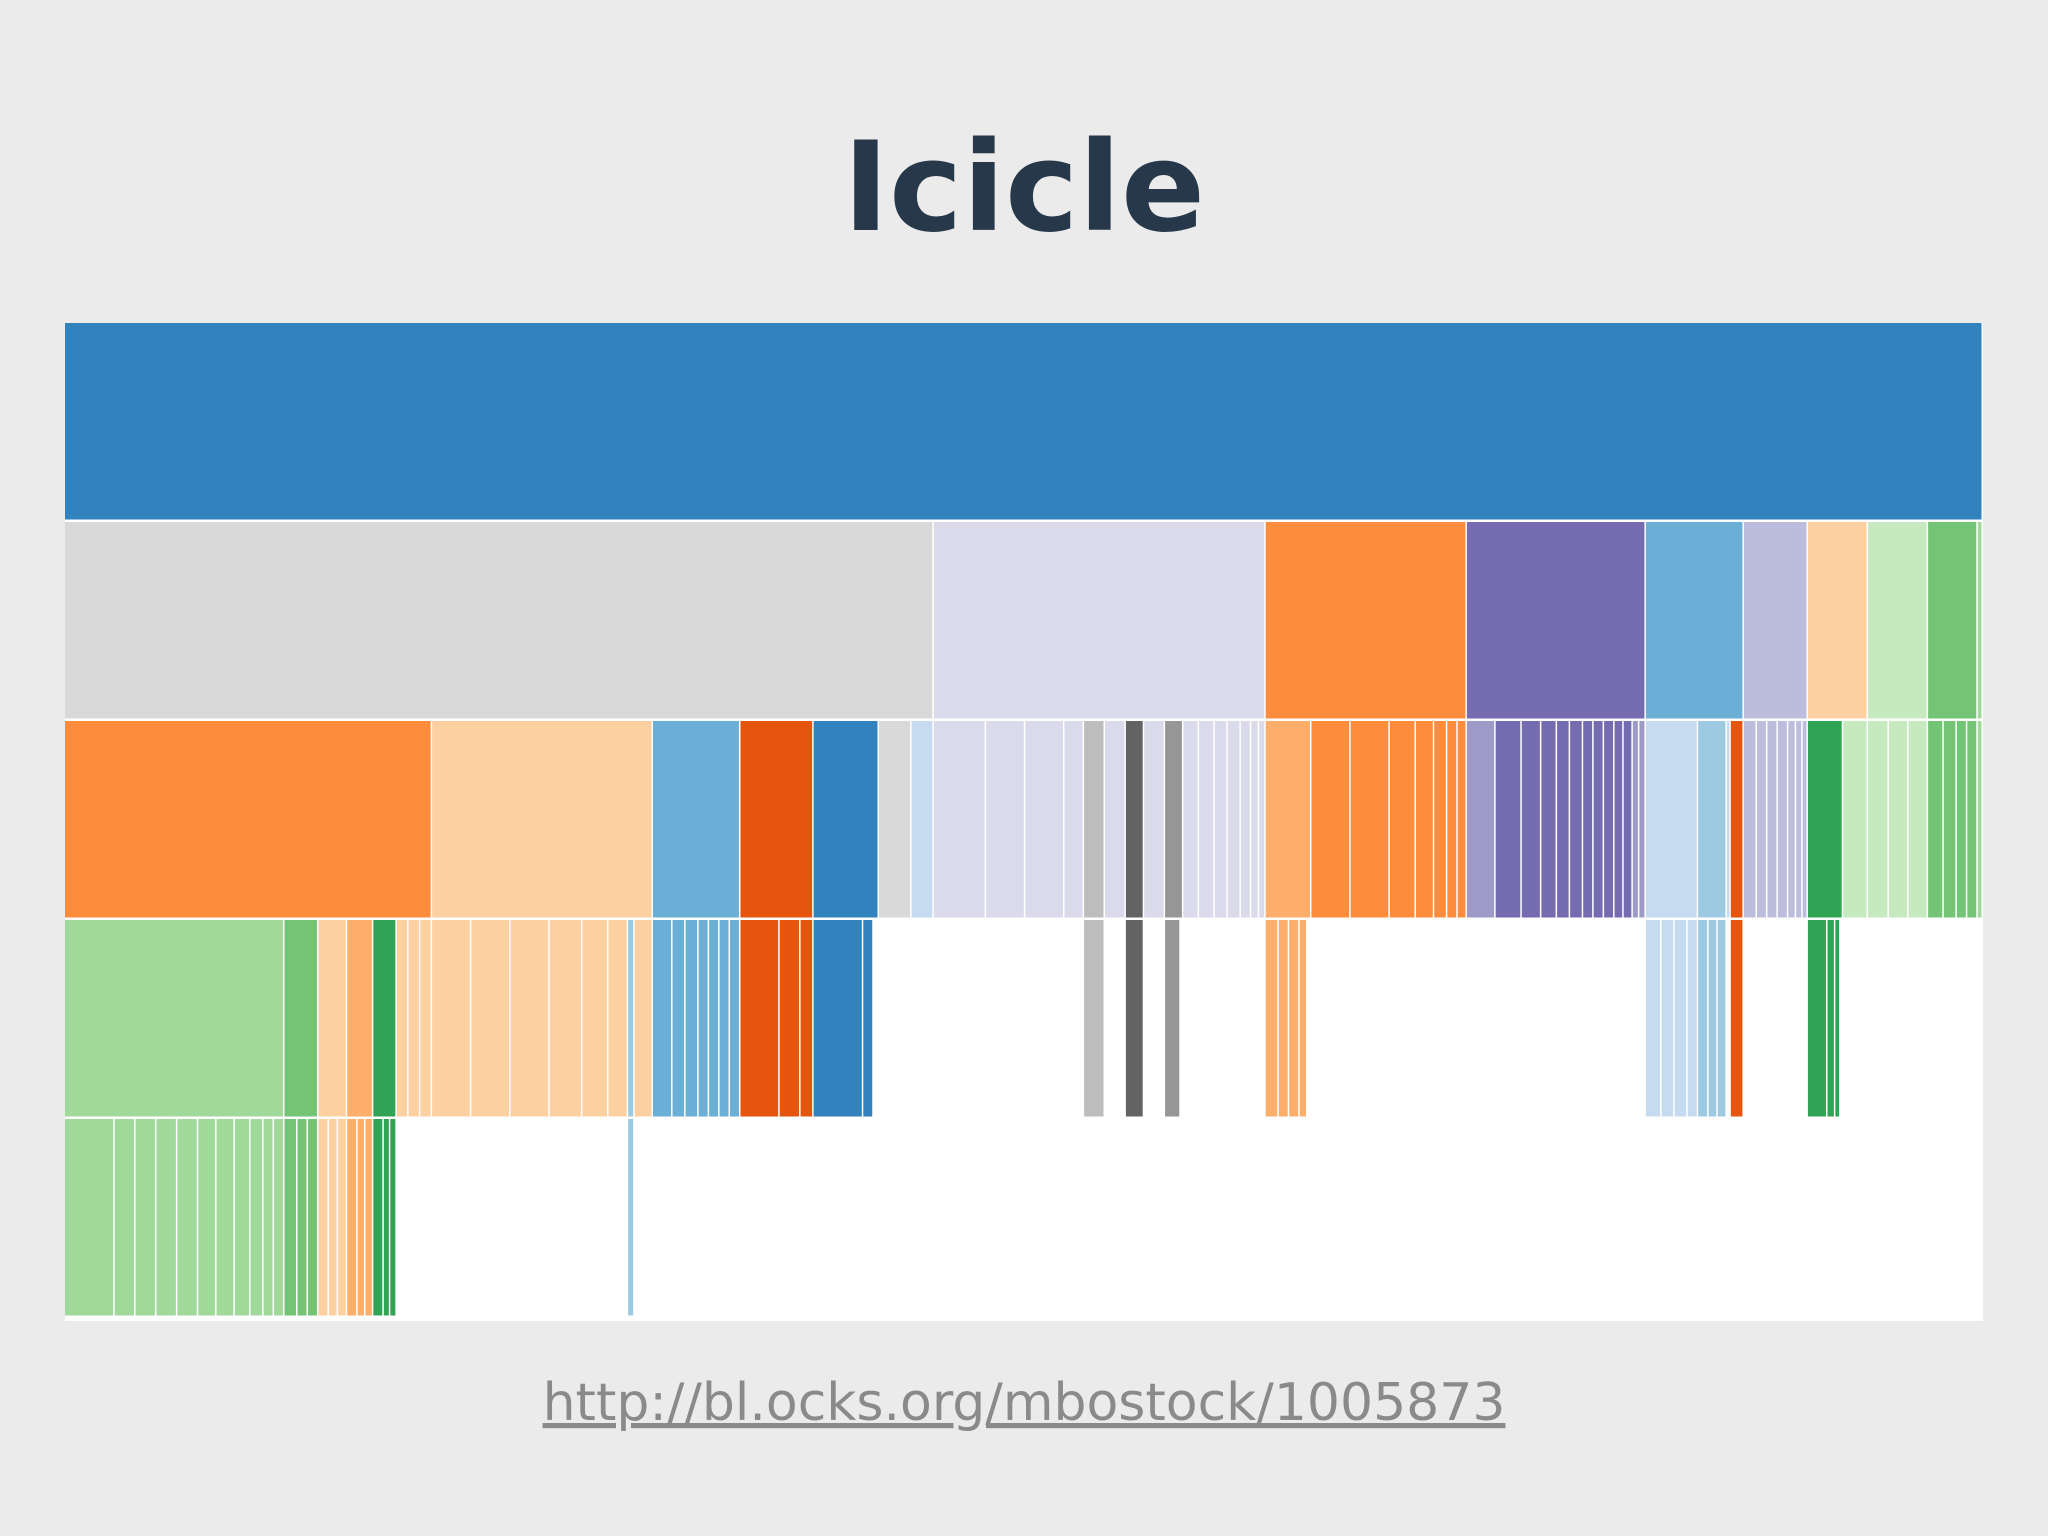 The image size is (2048, 1536). I want to click on source-link: http://bl.ocks.org/mbostock/1005873, so click(1024, 1403).